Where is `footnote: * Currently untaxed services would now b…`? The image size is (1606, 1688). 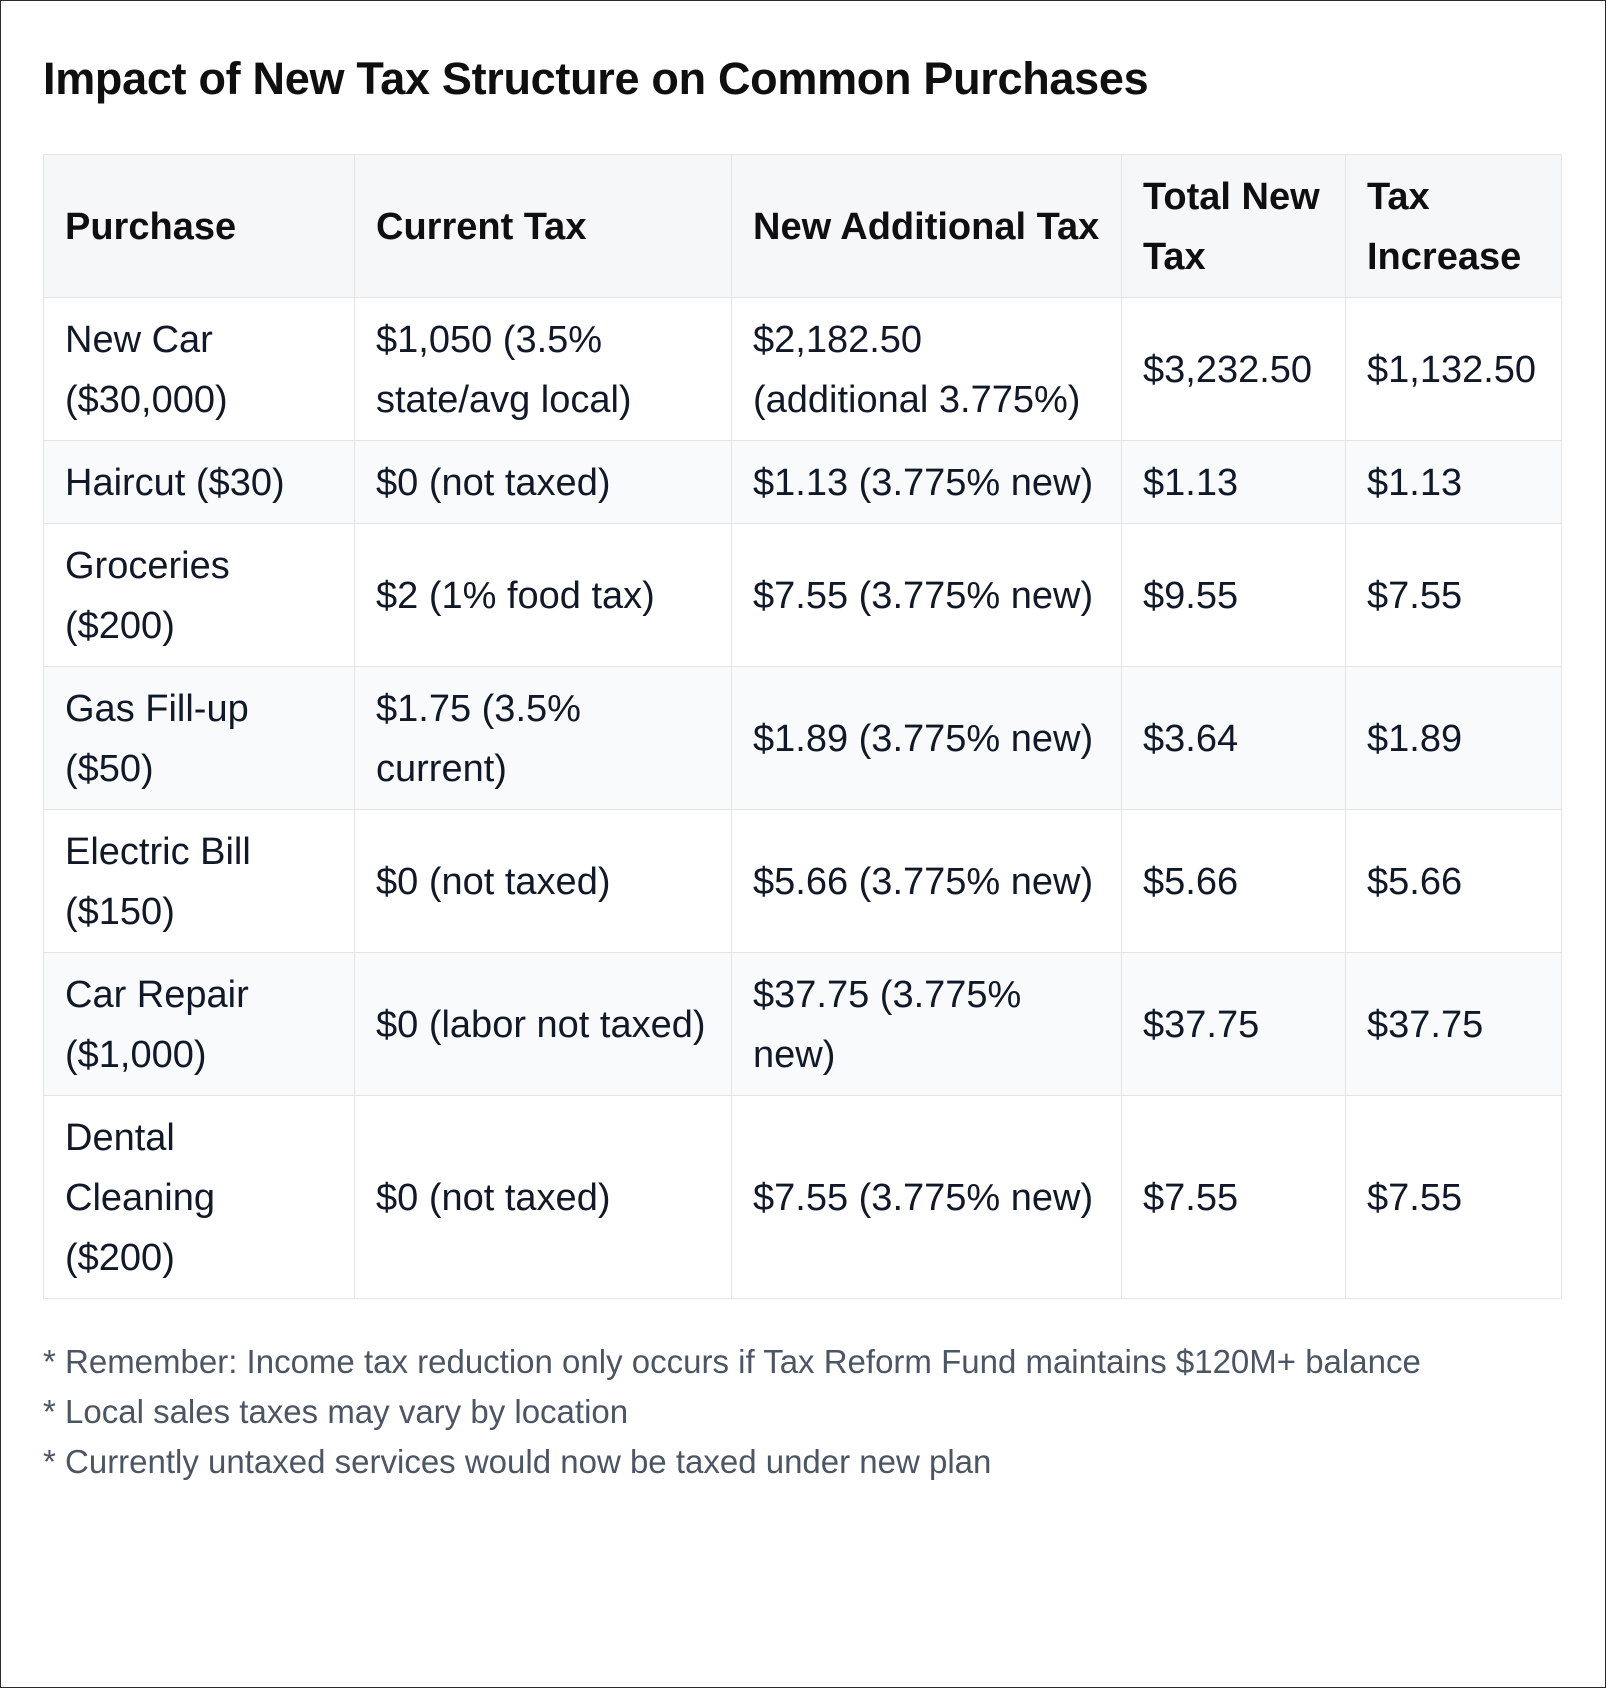
footnote: * Currently untaxed services would now b… is located at coordinates (517, 1461).